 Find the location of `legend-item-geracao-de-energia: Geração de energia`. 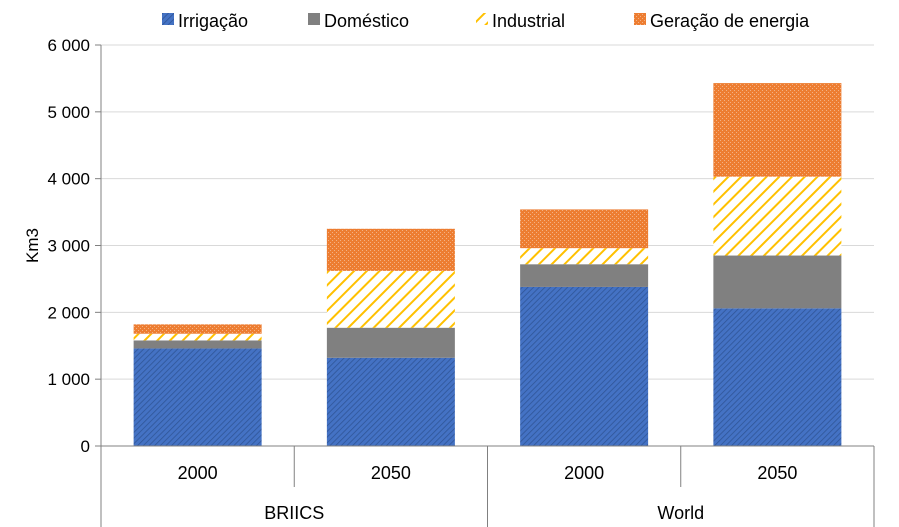

legend-item-geracao-de-energia: Geração de energia is located at coordinates (722, 21).